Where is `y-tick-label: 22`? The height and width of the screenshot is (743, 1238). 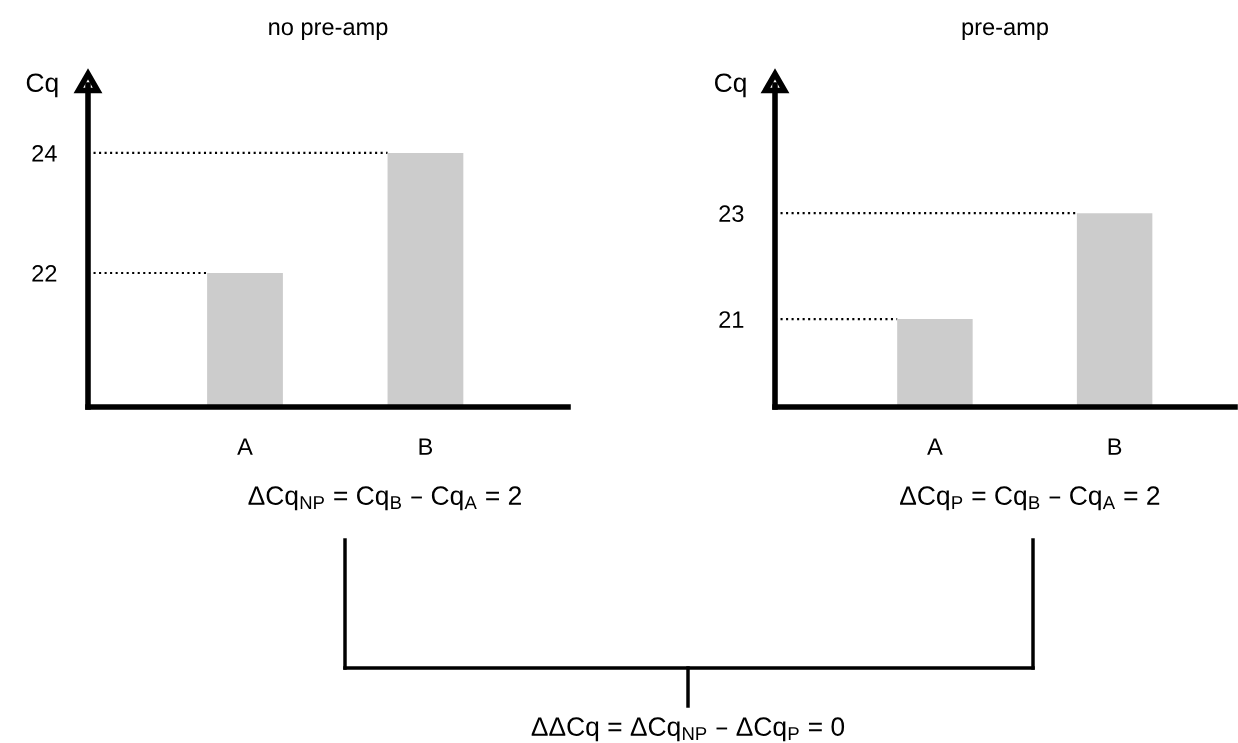
y-tick-label: 22 is located at coordinates (44, 273).